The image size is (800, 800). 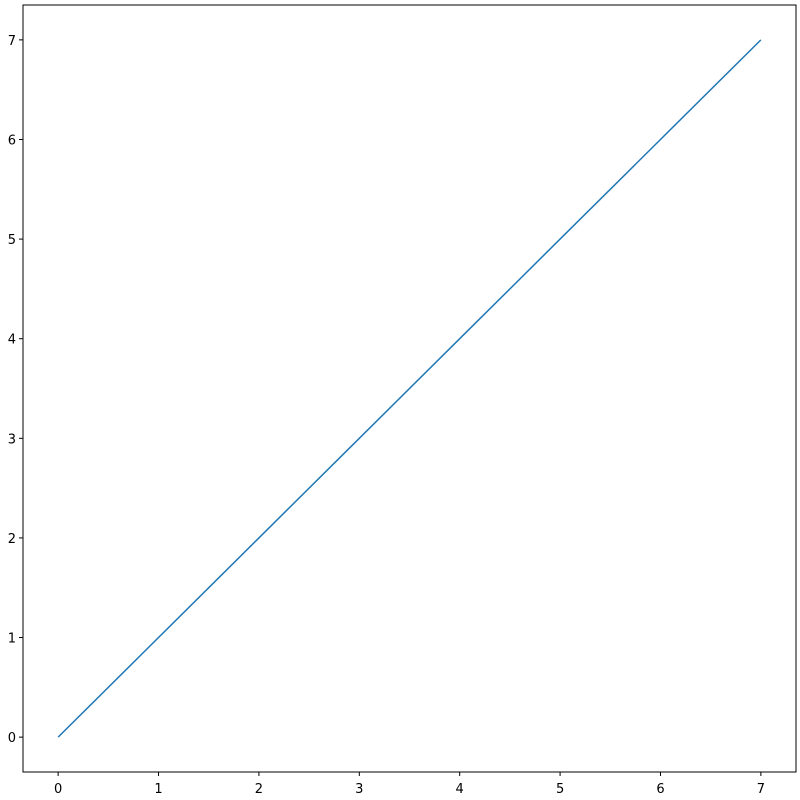 I want to click on y-tick-label: 0, so click(x=12, y=738).